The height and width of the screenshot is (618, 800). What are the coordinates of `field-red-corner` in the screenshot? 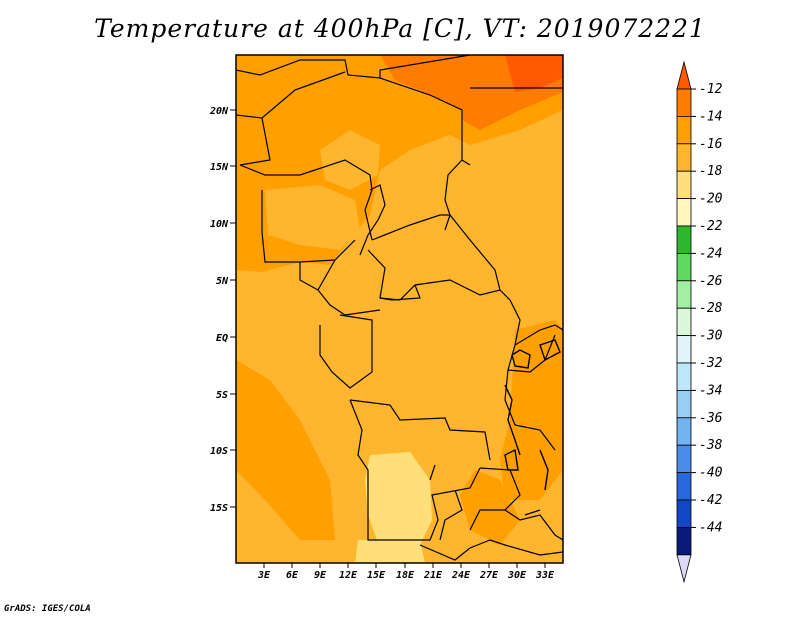 It's located at (534, 73).